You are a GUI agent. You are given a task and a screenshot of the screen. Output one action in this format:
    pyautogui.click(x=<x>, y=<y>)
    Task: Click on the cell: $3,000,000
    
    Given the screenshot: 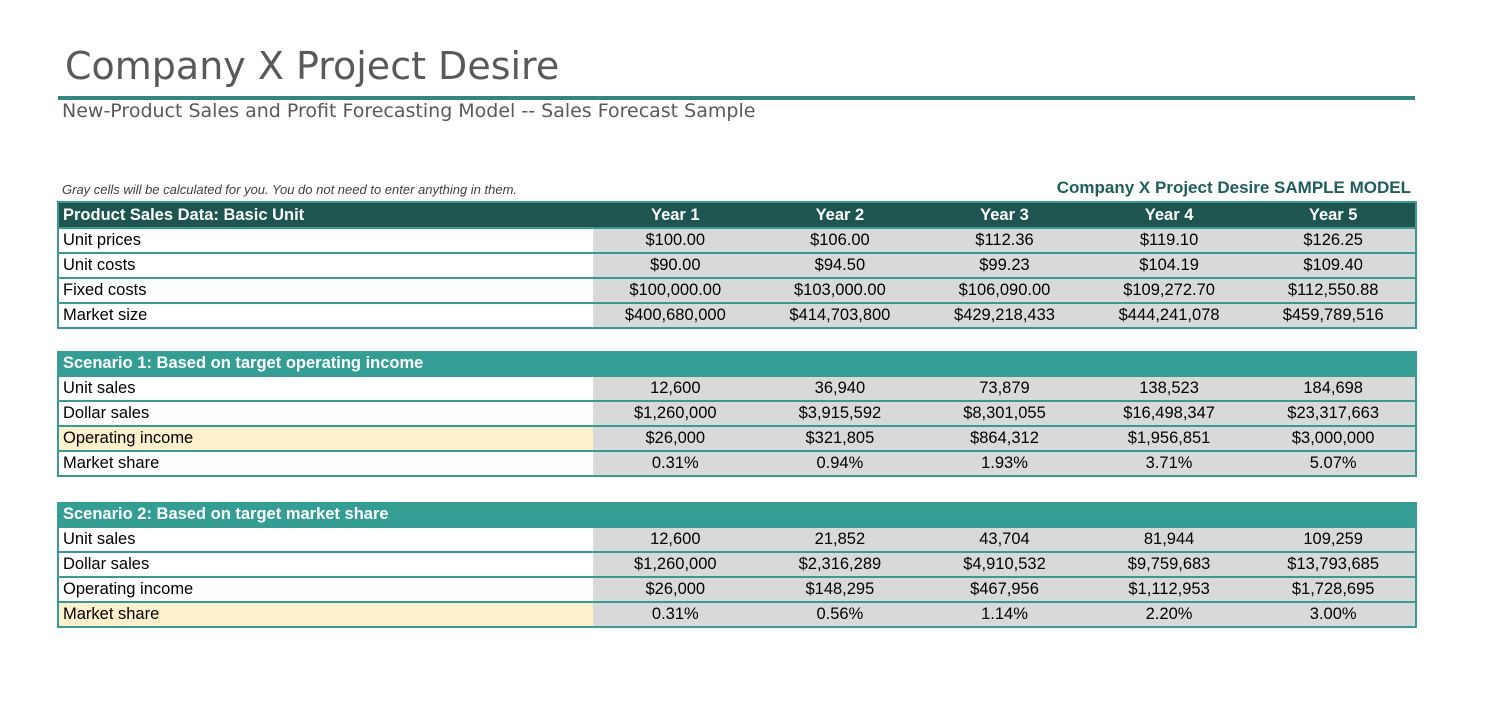 What is the action you would take?
    pyautogui.click(x=1334, y=439)
    